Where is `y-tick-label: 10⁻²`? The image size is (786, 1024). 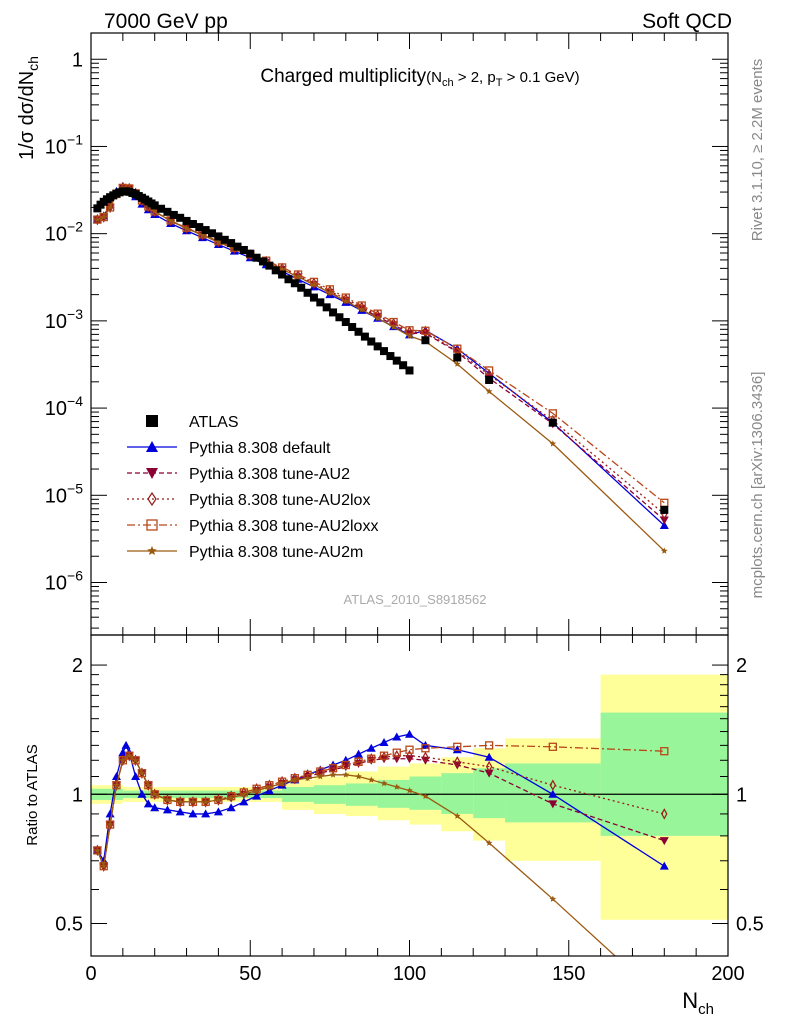 y-tick-label: 10⁻² is located at coordinates (64, 232).